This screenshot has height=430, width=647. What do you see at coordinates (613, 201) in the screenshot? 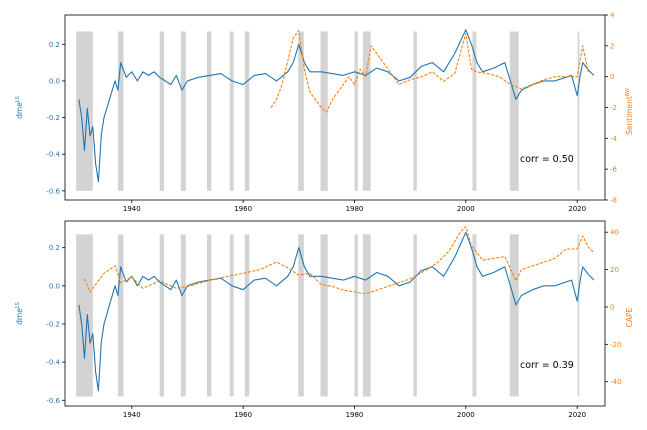
I see `y-tick-label-right: -8` at bounding box center [613, 201].